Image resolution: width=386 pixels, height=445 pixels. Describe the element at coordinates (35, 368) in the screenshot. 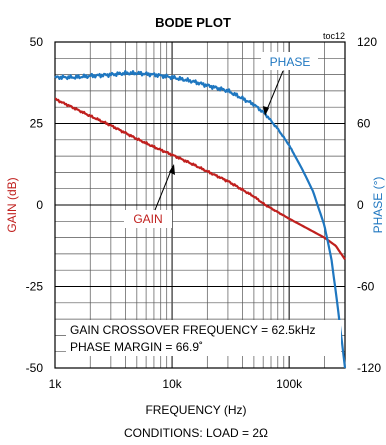

I see `left-tick-label: -50` at that location.